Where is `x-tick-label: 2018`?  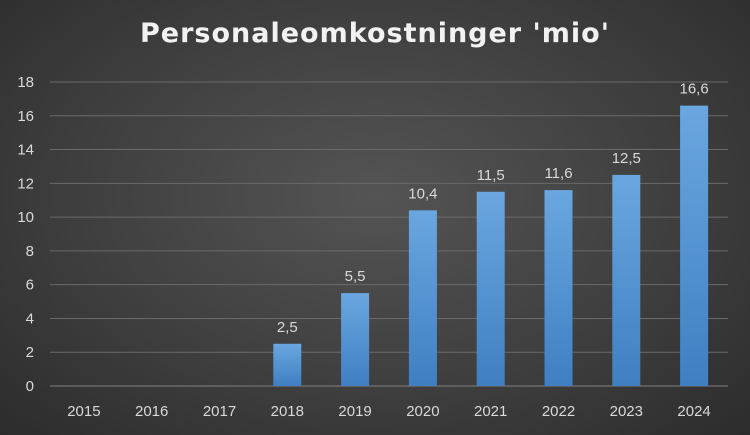 x-tick-label: 2018 is located at coordinates (287, 411).